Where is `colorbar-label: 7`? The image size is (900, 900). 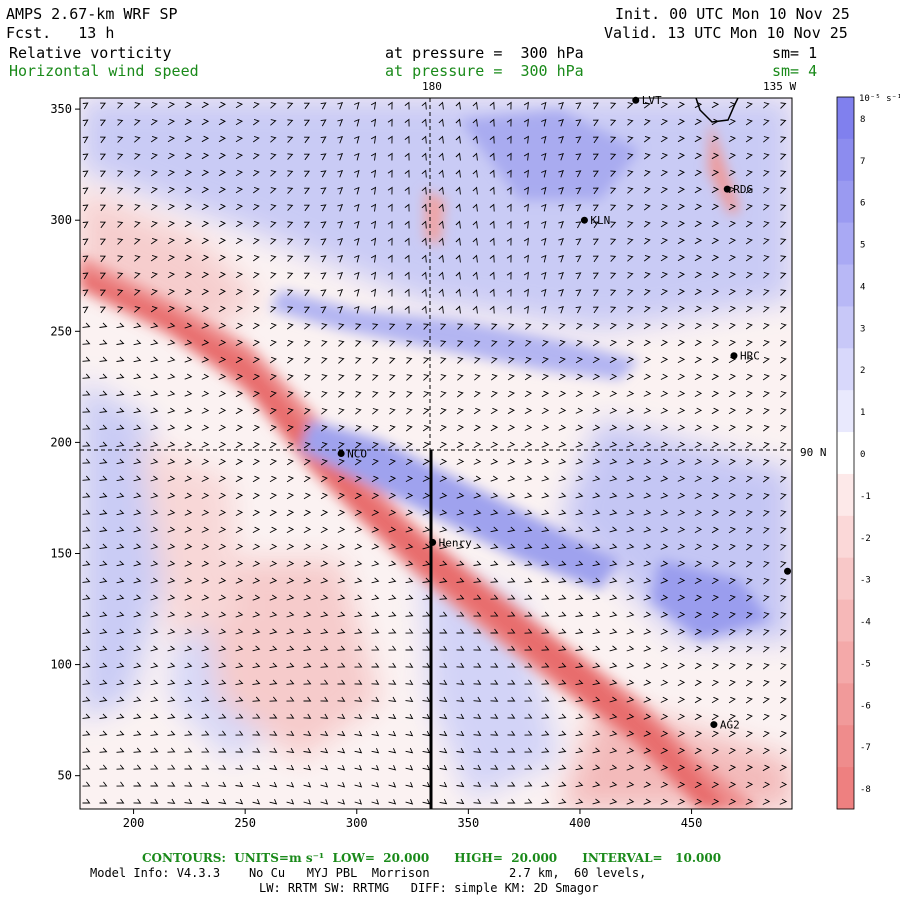
colorbar-label: 7 is located at coordinates (862, 162).